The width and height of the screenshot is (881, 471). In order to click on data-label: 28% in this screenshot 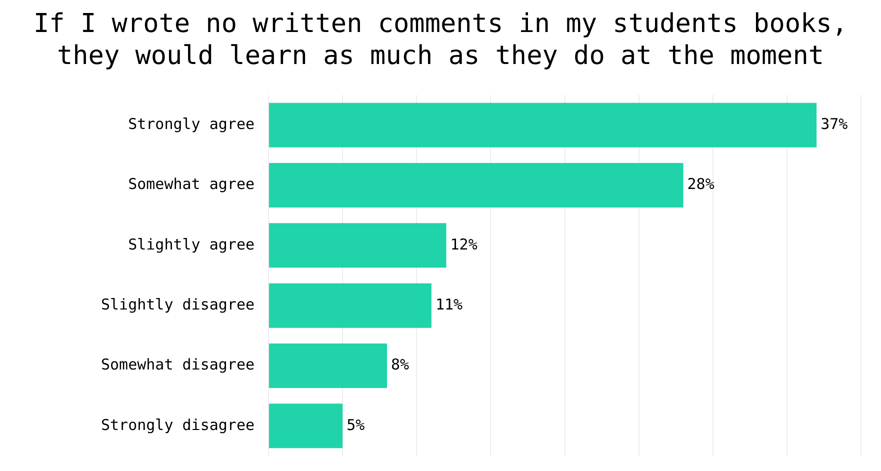, I will do `click(700, 184)`.